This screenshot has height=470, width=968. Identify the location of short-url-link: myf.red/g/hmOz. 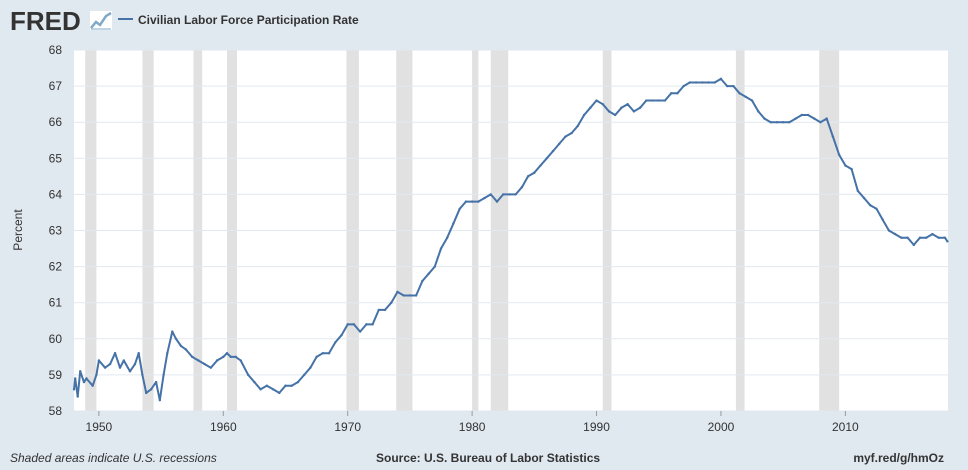
(898, 458).